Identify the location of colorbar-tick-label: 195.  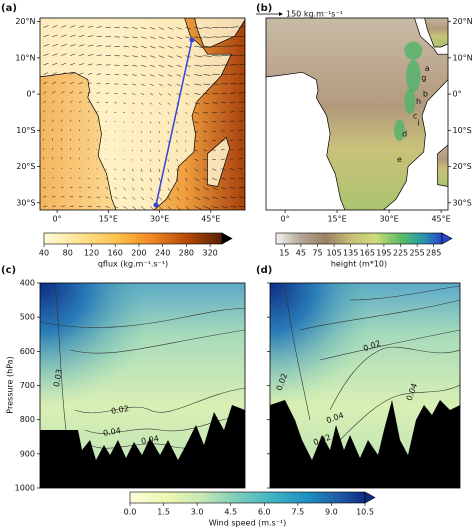
(383, 253).